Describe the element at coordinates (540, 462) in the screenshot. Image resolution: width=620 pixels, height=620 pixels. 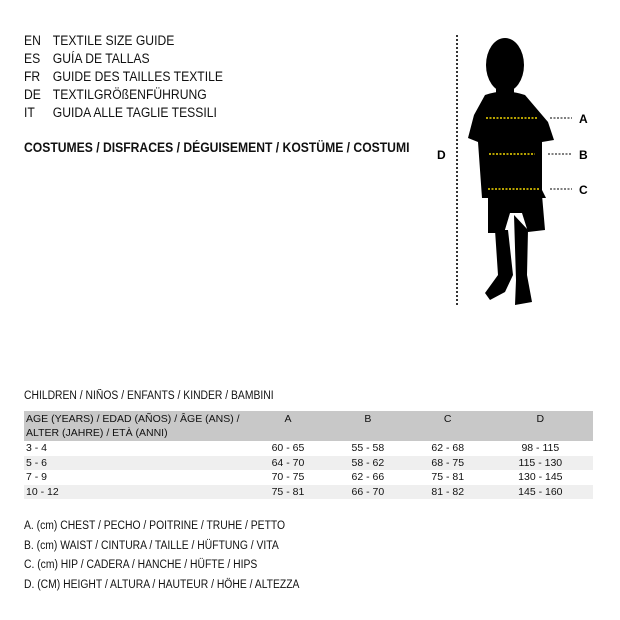
I see `cell: 115 - 130` at that location.